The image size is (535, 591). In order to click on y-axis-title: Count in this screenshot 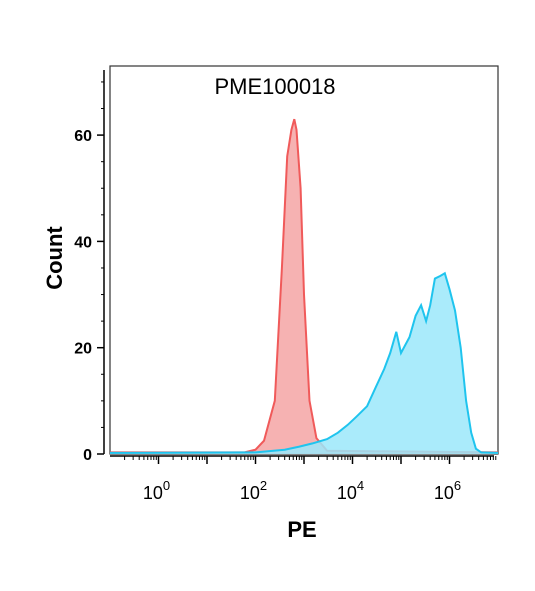, I will do `click(54, 258)`.